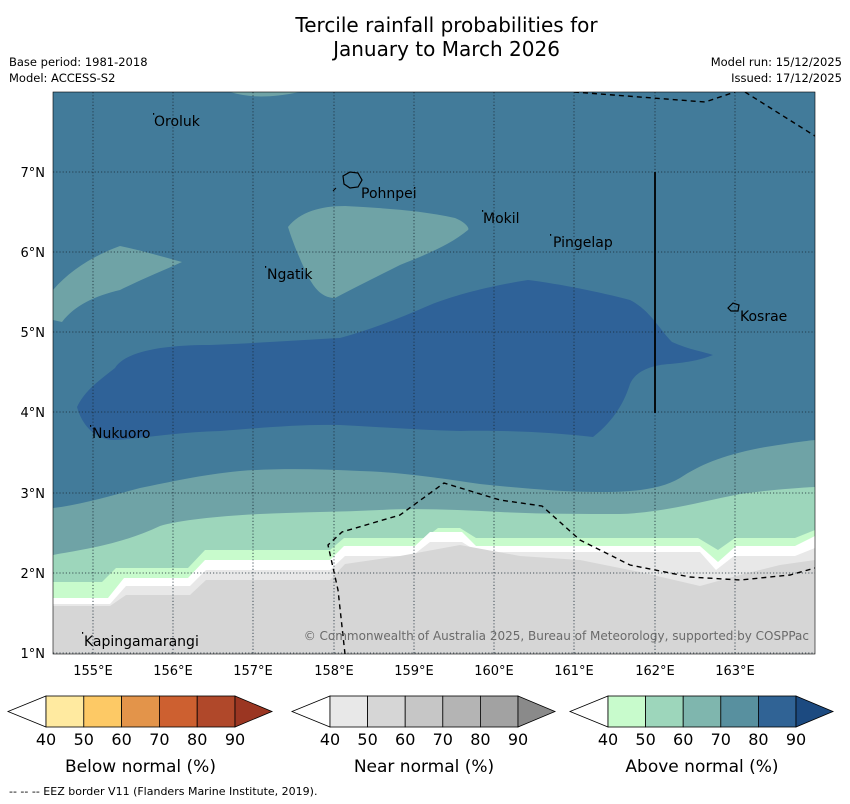 Image resolution: width=850 pixels, height=804 pixels. I want to click on kosrae-island, so click(733, 307).